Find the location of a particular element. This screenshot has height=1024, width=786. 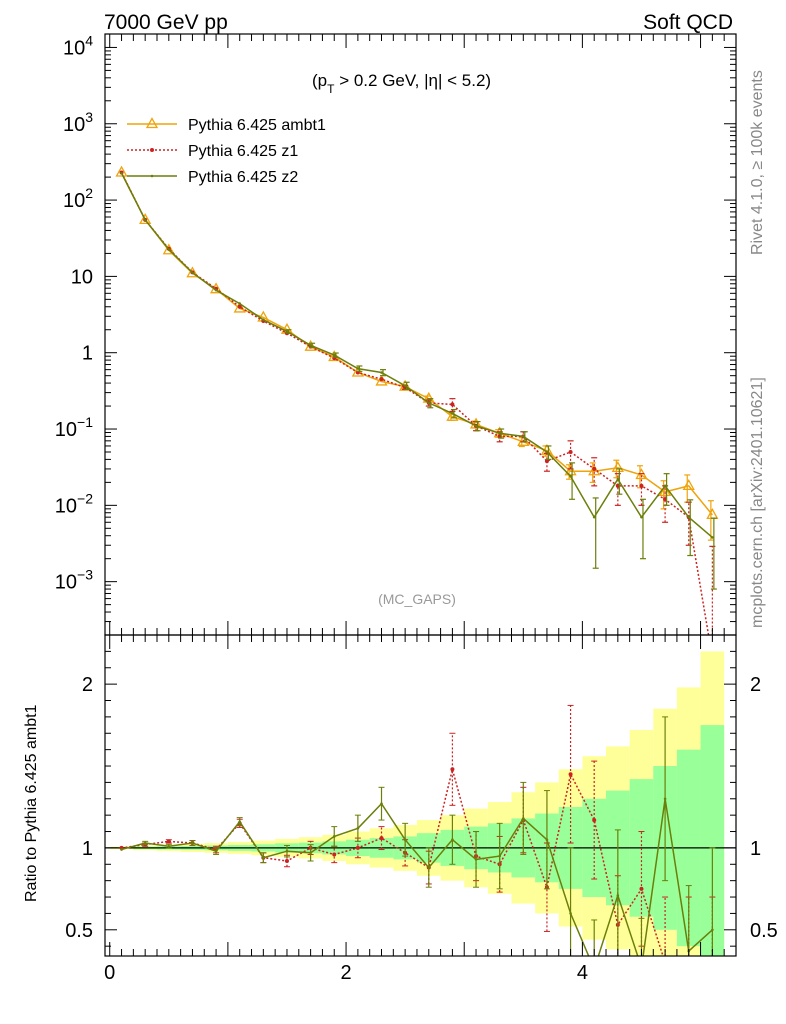

y-tick-label: 10⁻¹ is located at coordinates (74, 427).